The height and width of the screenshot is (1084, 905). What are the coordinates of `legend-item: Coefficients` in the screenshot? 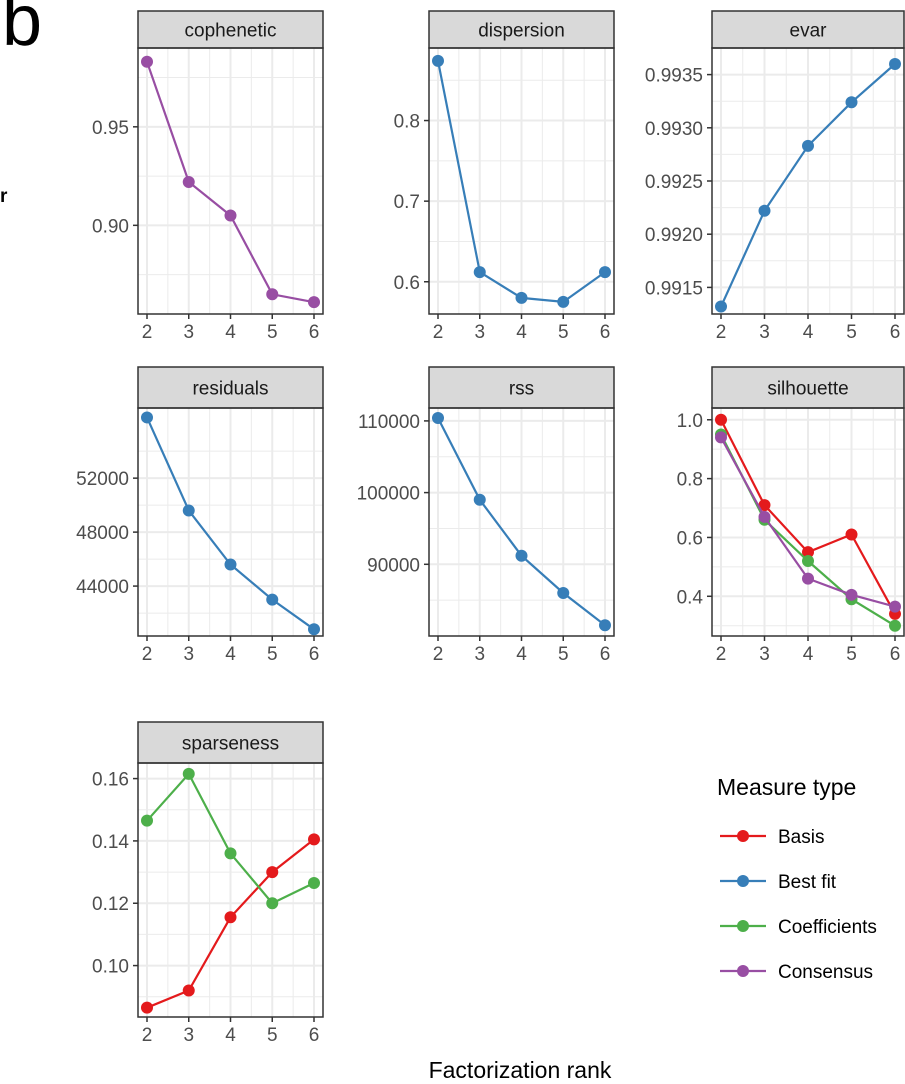 It's located at (798, 927).